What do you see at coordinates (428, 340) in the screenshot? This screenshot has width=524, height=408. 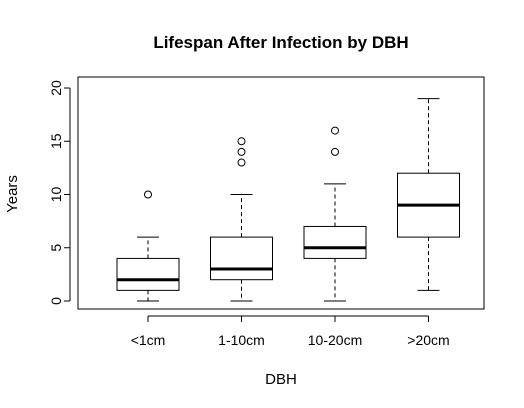 I see `x-tick-label: >20cm` at bounding box center [428, 340].